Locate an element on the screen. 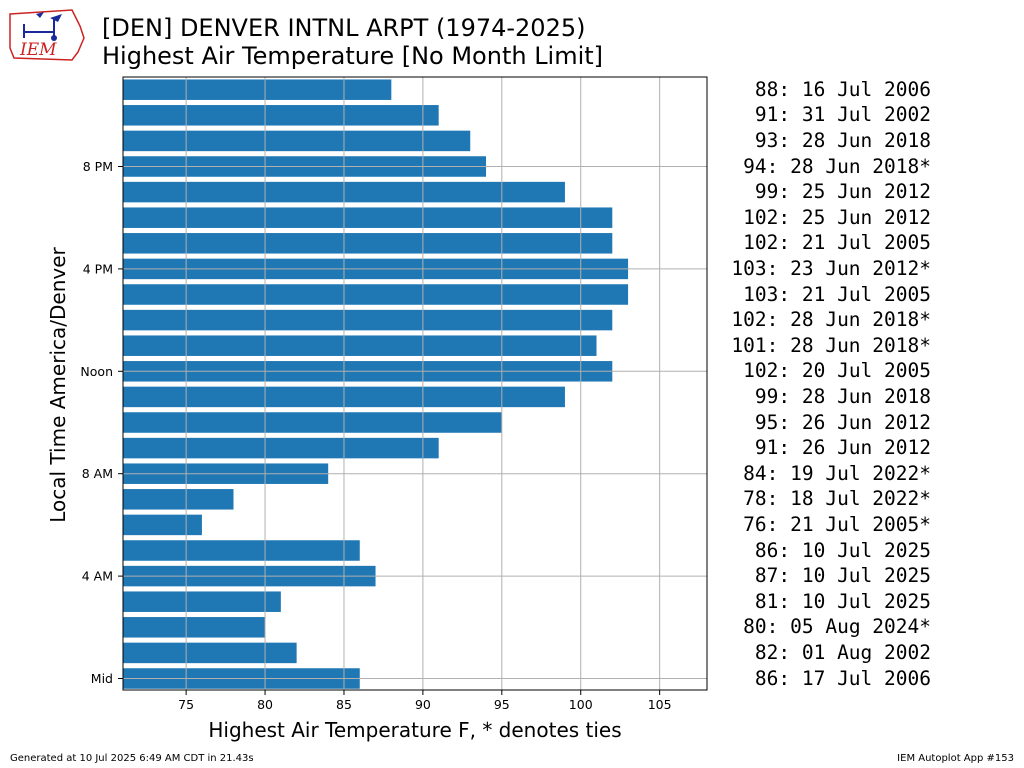 This screenshot has height=768, width=1024. x-tick-label: 85 is located at coordinates (344, 704).